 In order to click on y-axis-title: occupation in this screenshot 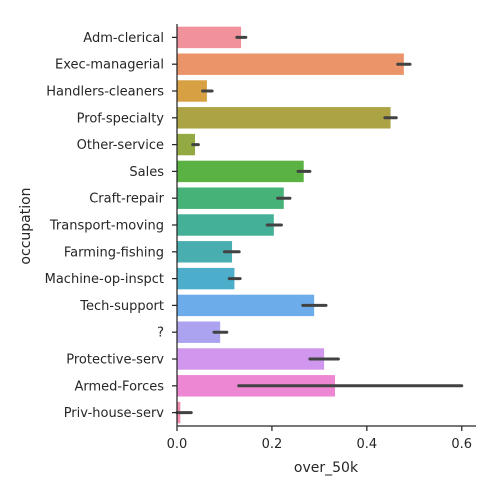, I will do `click(26, 225)`.